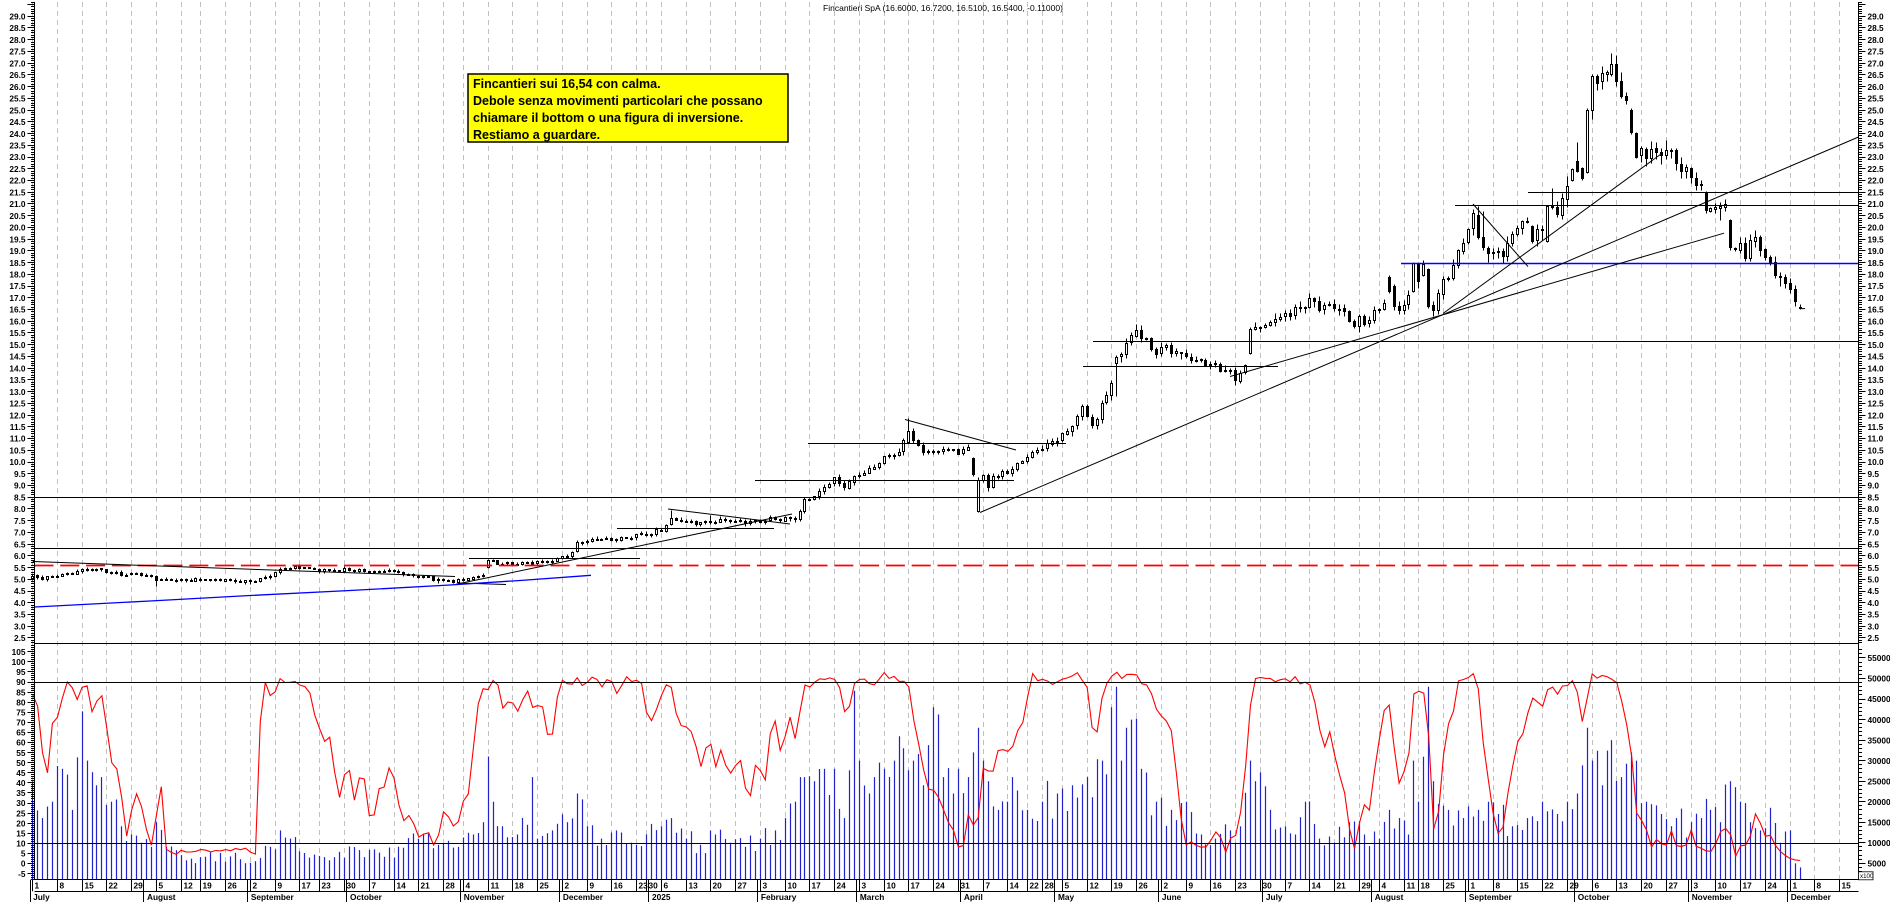 The image size is (1890, 902). I want to click on svg-text: 35000, so click(1879, 740).